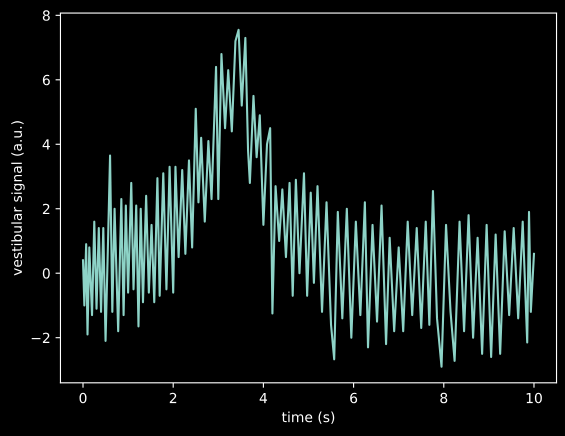  Describe the element at coordinates (18, 198) in the screenshot. I see `y-axis-title: vestibular signal (a.u.)` at that location.